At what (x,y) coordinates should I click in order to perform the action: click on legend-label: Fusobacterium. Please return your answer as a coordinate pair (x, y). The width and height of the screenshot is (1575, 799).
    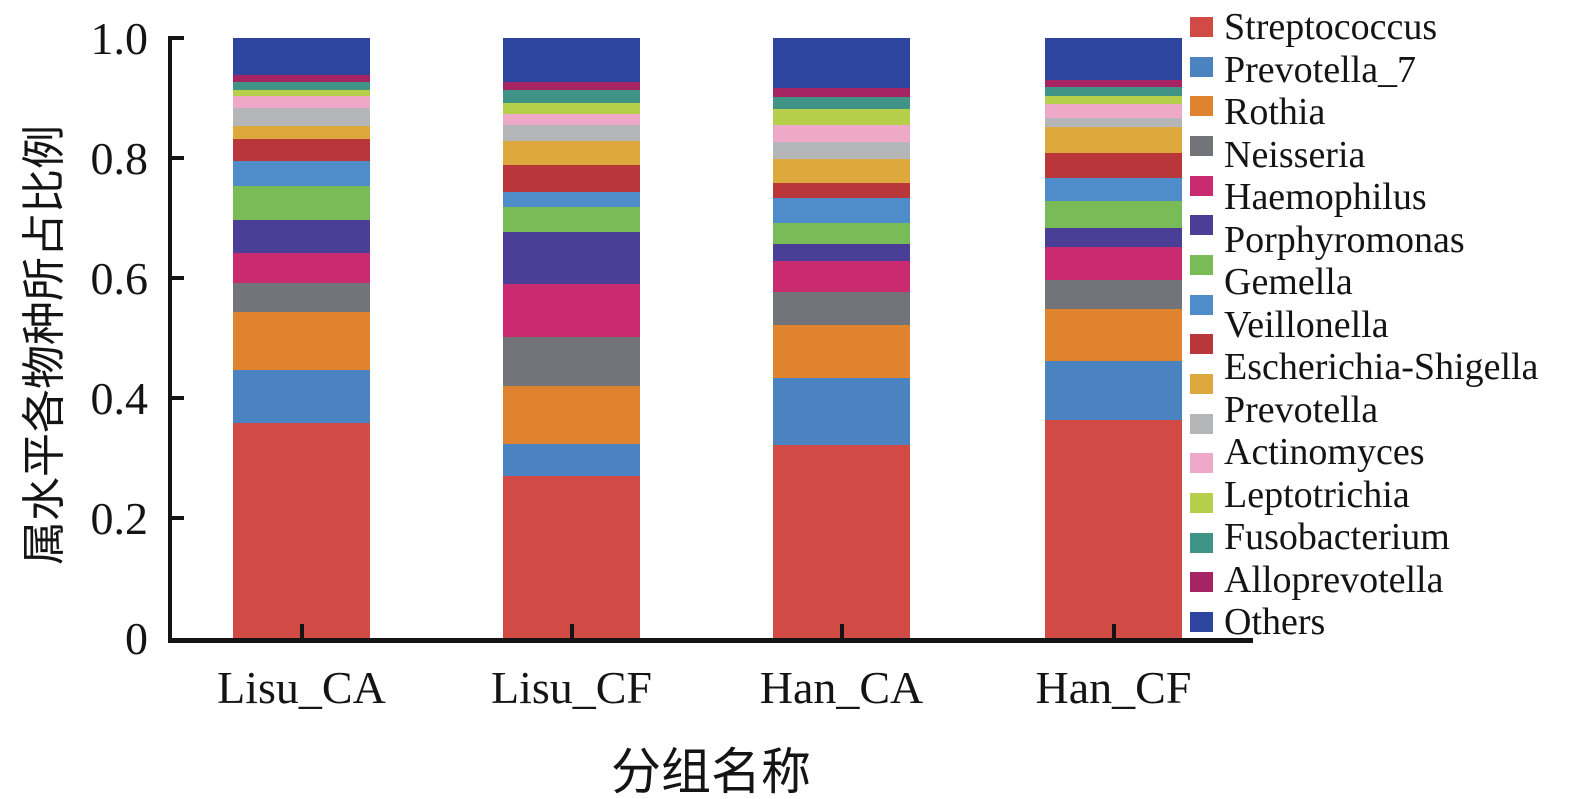
    Looking at the image, I should click on (1337, 537).